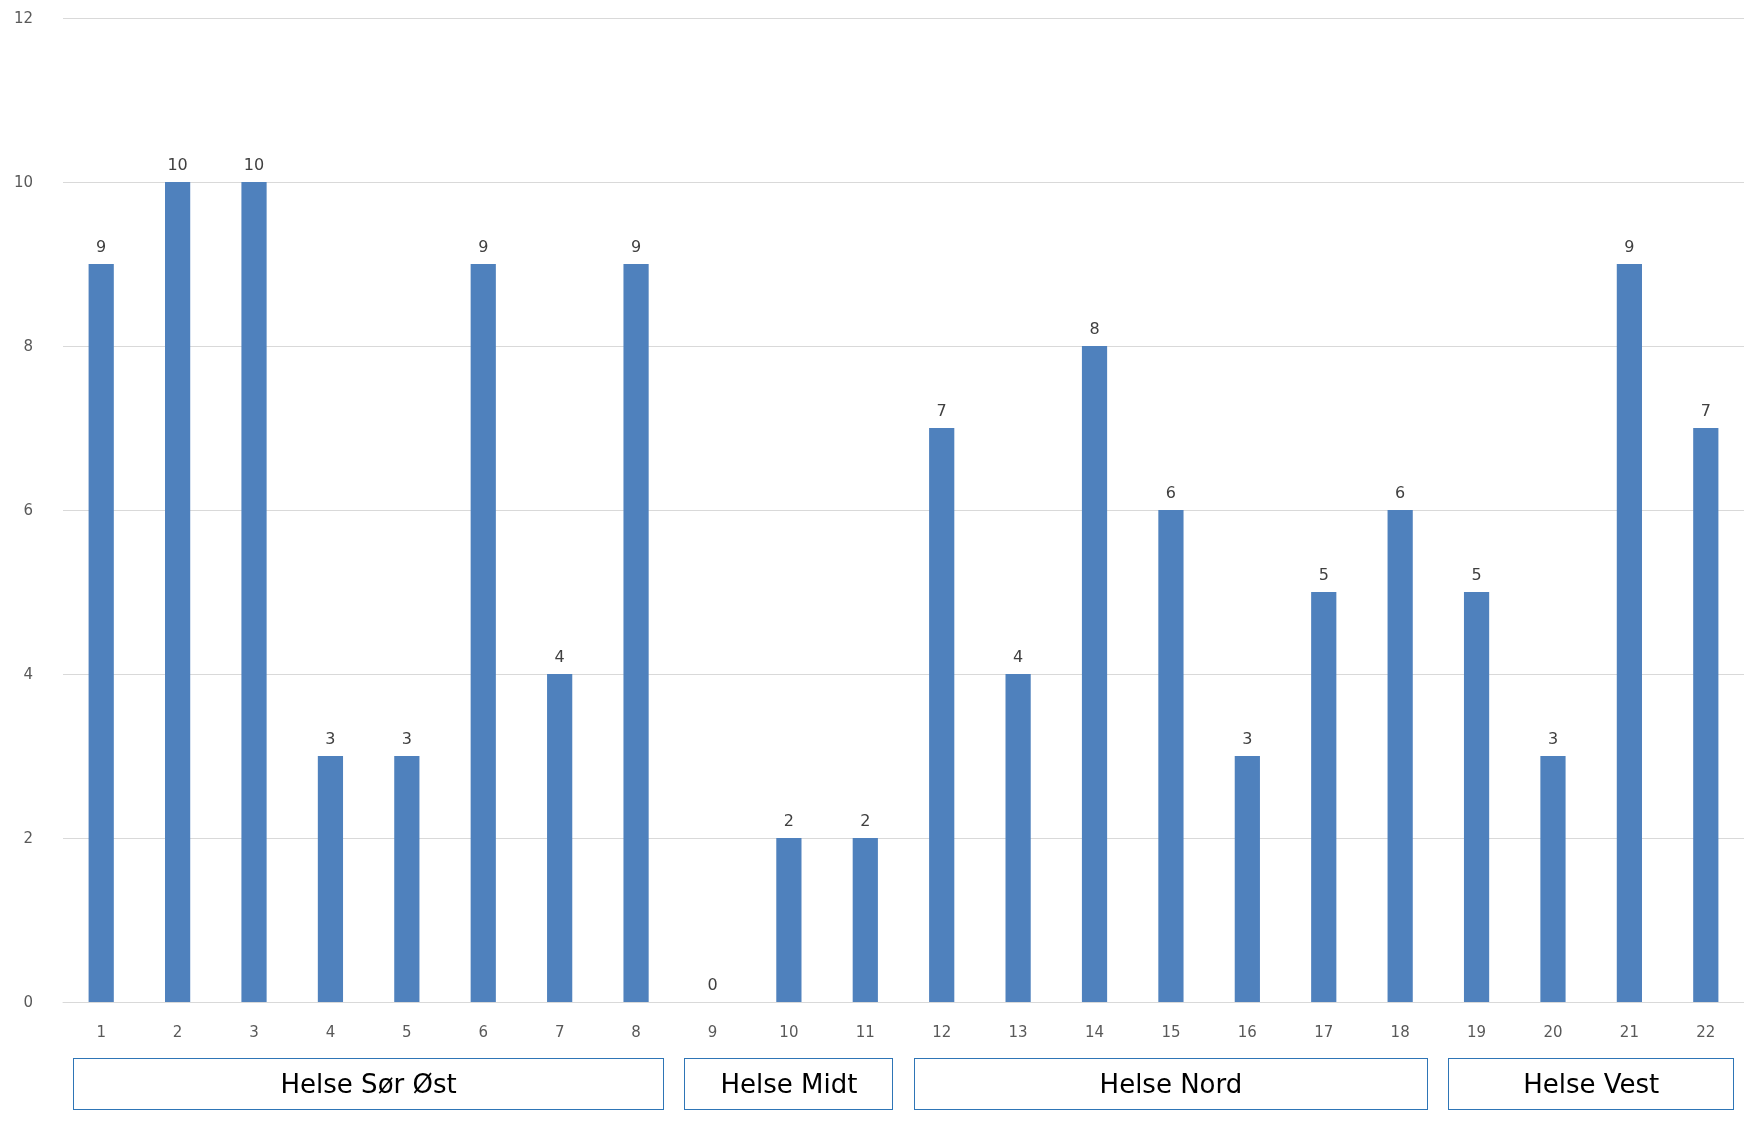  What do you see at coordinates (177, 1031) in the screenshot?
I see `x-tick-label: 2` at bounding box center [177, 1031].